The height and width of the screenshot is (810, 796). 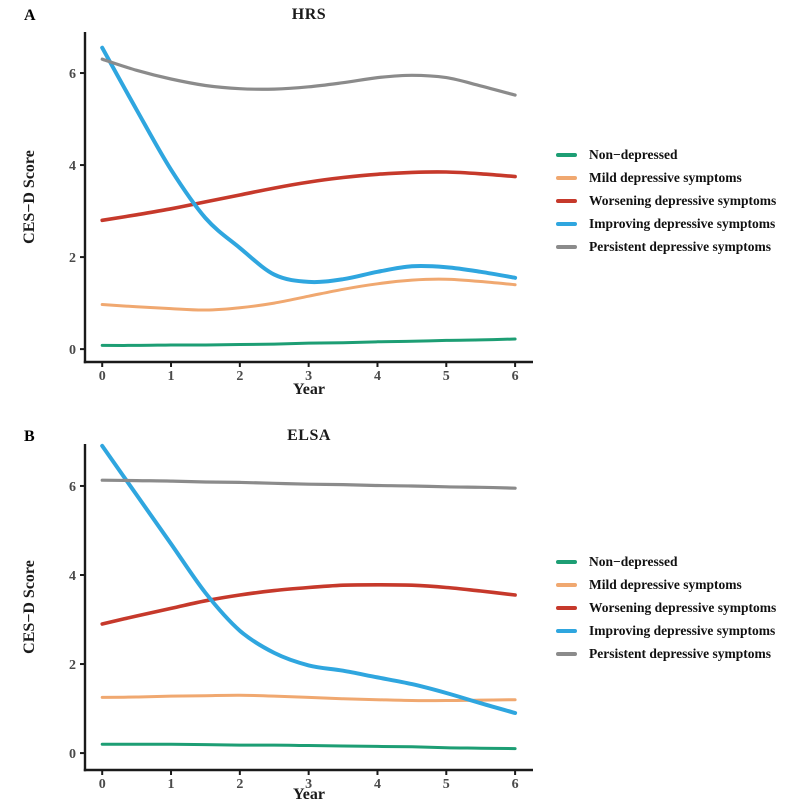 I want to click on panel-label-a: A, so click(x=30, y=15).